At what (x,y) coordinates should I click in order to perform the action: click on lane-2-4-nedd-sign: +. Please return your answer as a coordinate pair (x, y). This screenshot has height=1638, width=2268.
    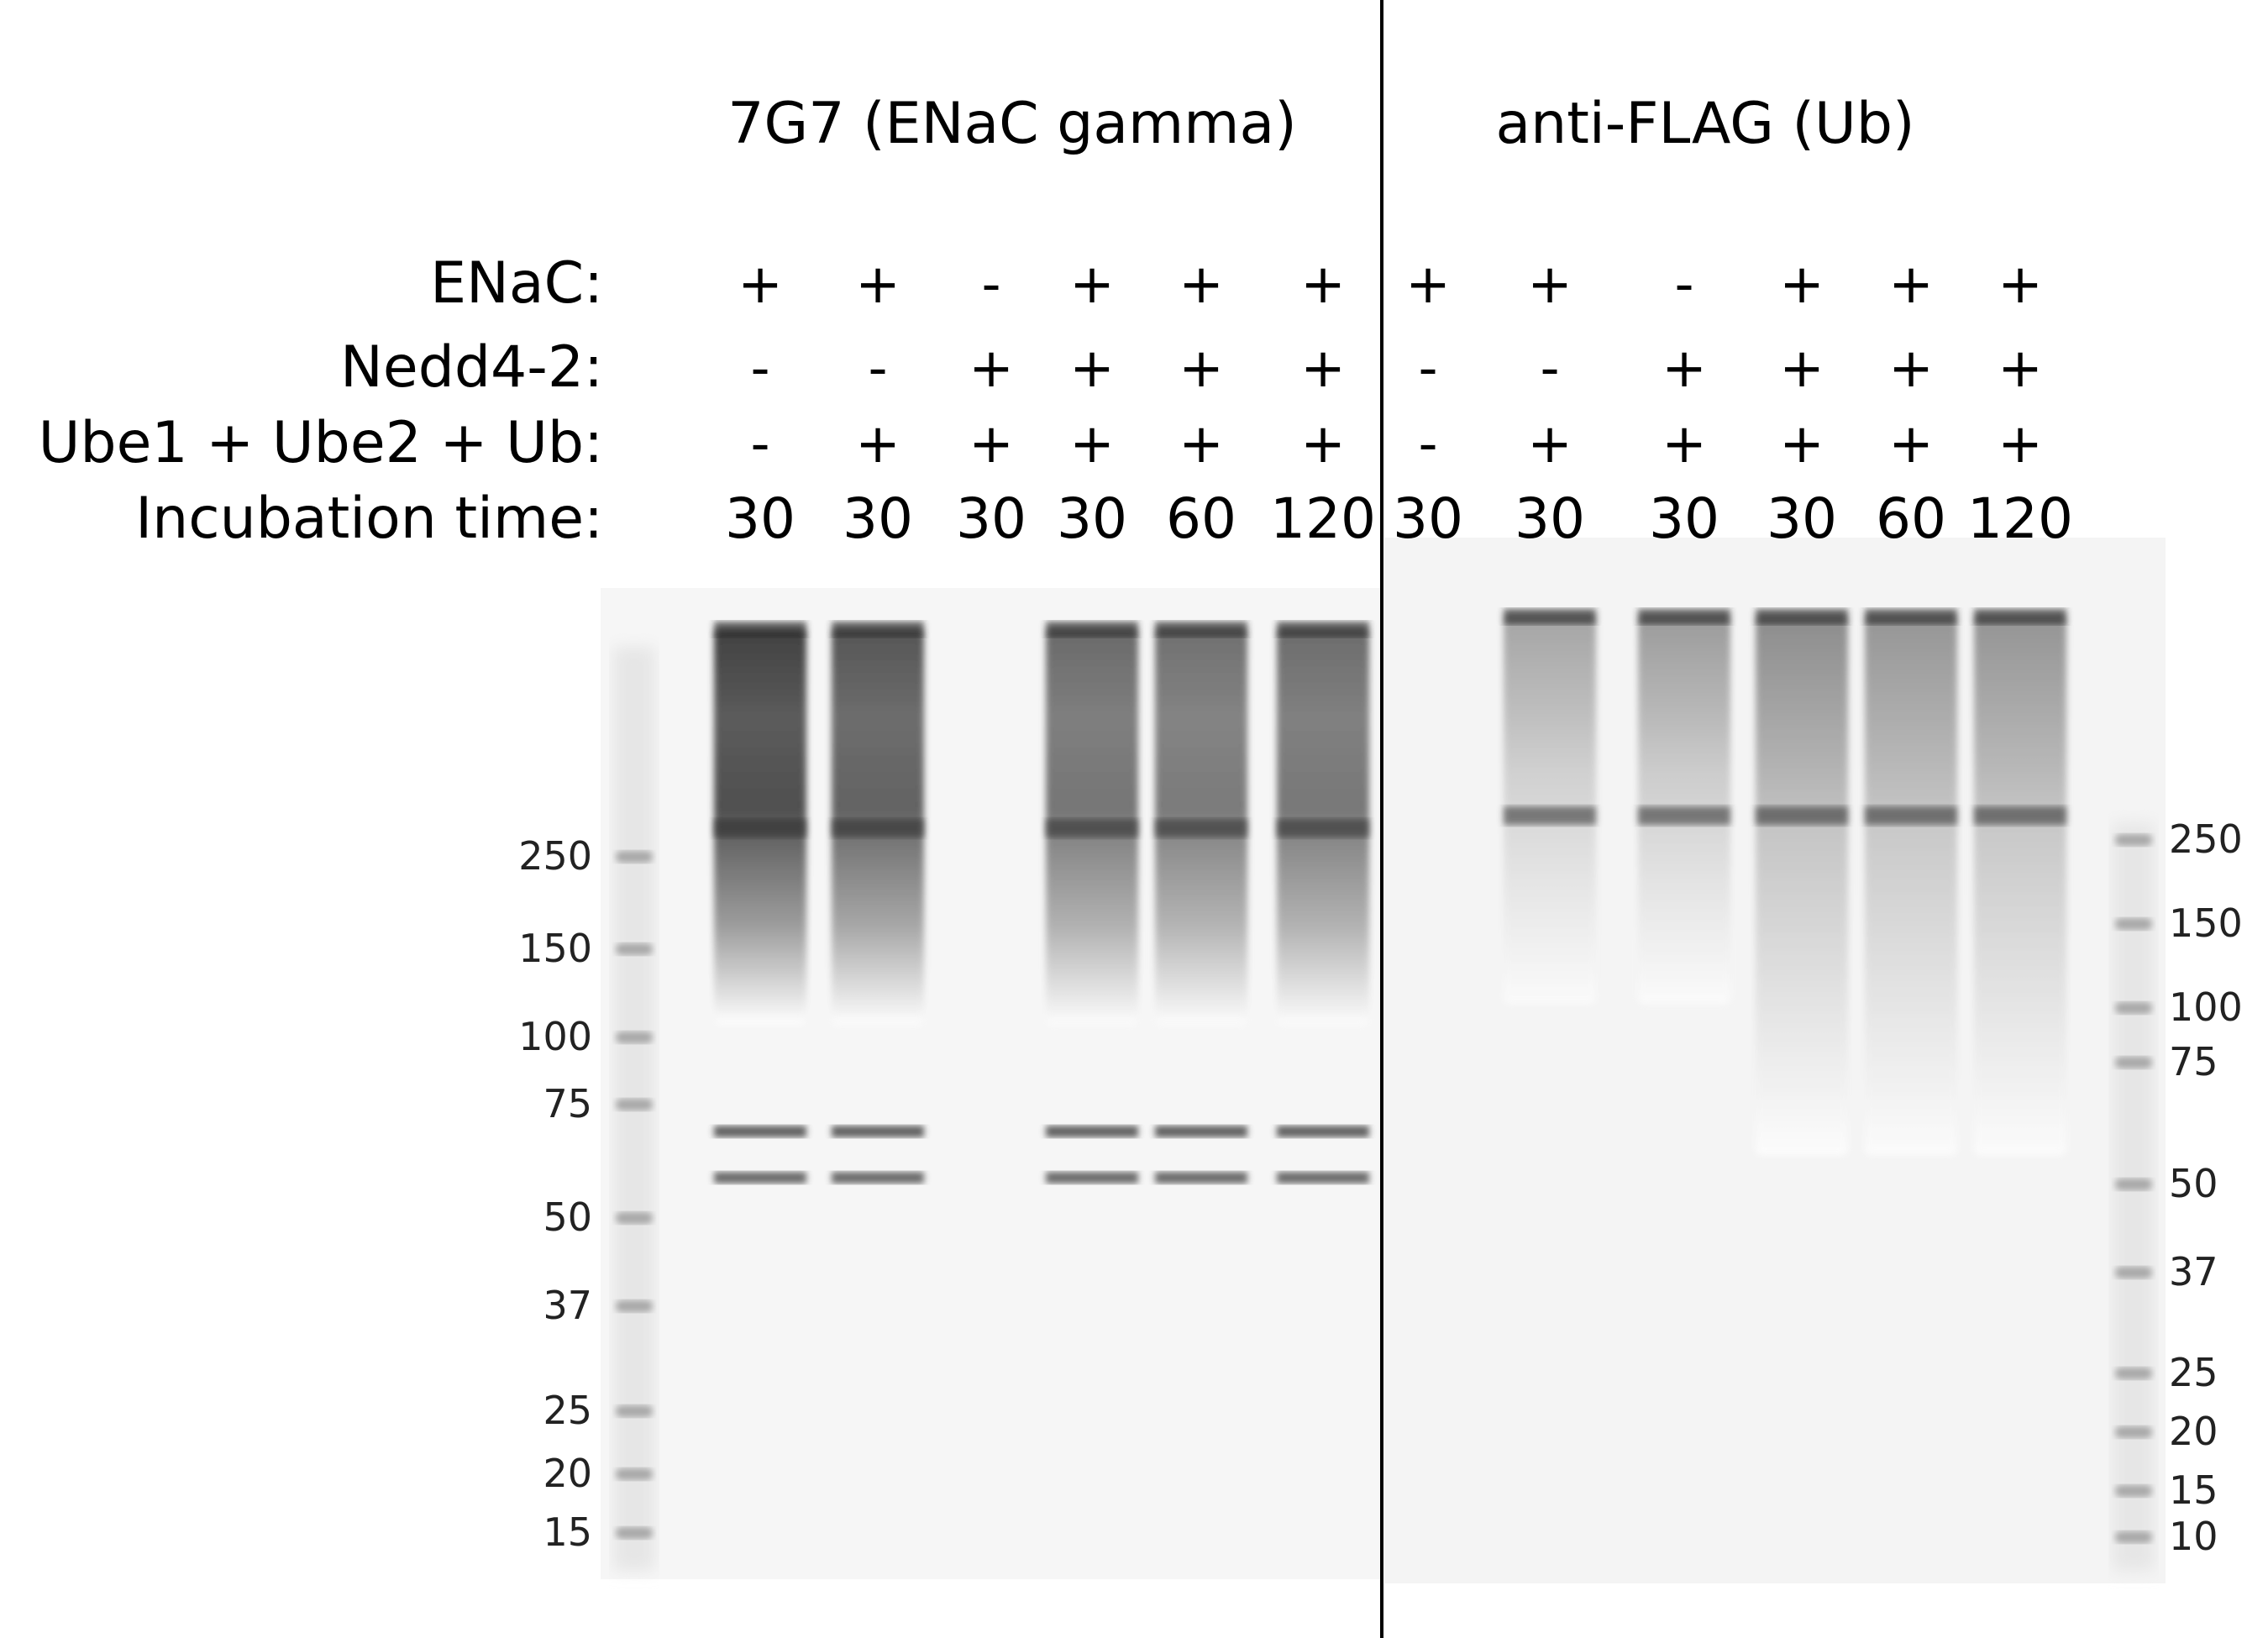
    Looking at the image, I should click on (1801, 369).